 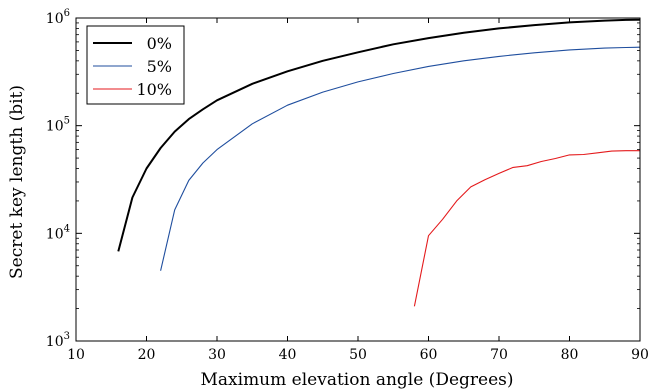 I want to click on x-tick-label: 50, so click(x=358, y=355).